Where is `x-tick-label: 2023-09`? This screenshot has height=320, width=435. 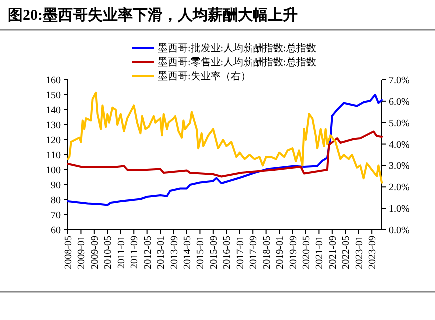 x-tick-label: 2023-09 is located at coordinates (373, 253).